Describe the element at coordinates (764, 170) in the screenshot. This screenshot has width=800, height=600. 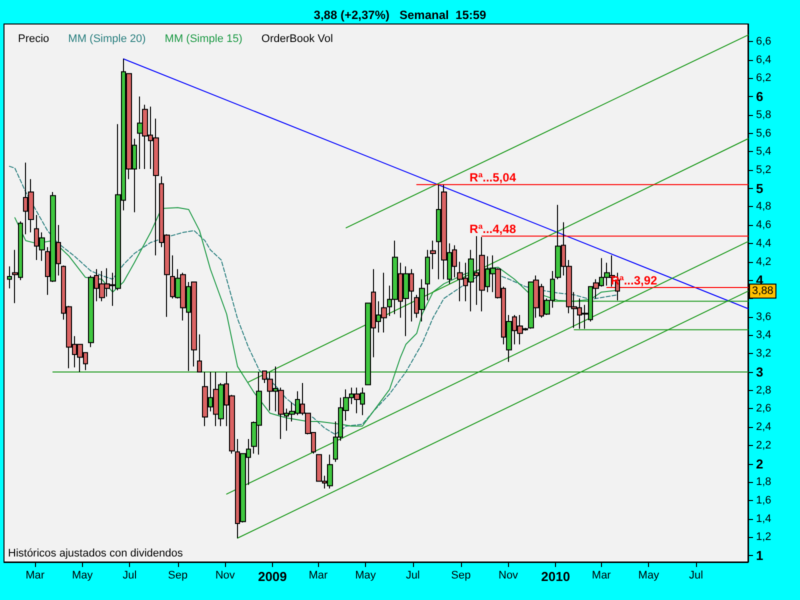
I see `y-tick-label: 5,2` at that location.